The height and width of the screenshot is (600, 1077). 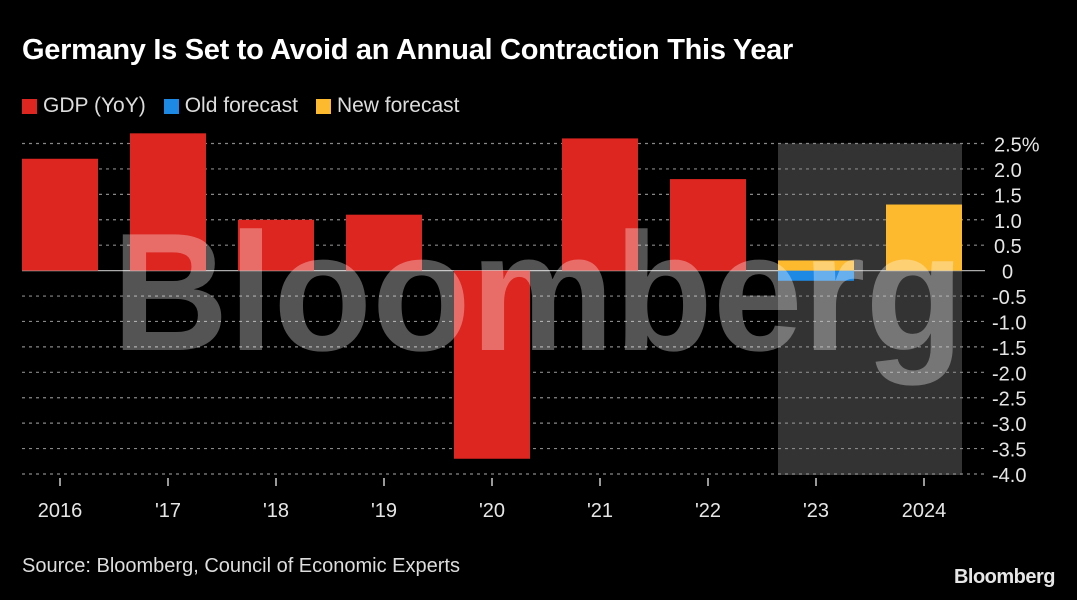 What do you see at coordinates (1008, 171) in the screenshot?
I see `y-tick-label: 2.0` at bounding box center [1008, 171].